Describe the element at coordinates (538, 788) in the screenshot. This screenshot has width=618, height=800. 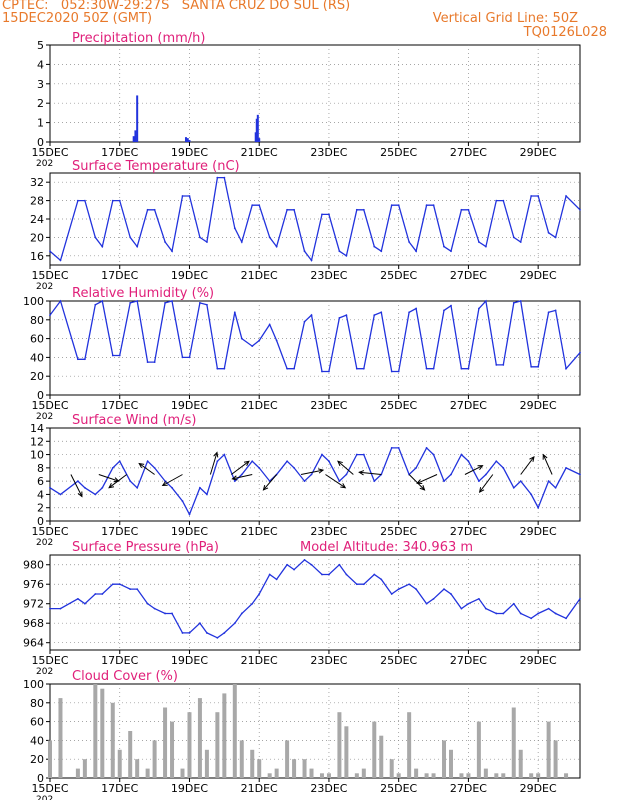
I see `cloud-xtick-label: 29DEC` at that location.